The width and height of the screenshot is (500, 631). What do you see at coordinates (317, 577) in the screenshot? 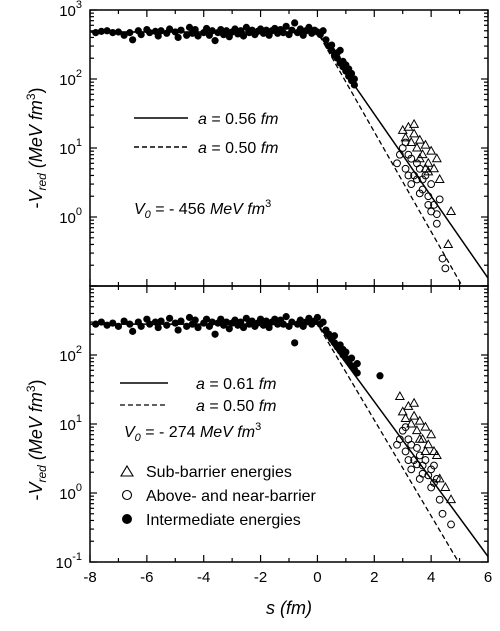
I see `x-tick-label: 0` at bounding box center [317, 577].